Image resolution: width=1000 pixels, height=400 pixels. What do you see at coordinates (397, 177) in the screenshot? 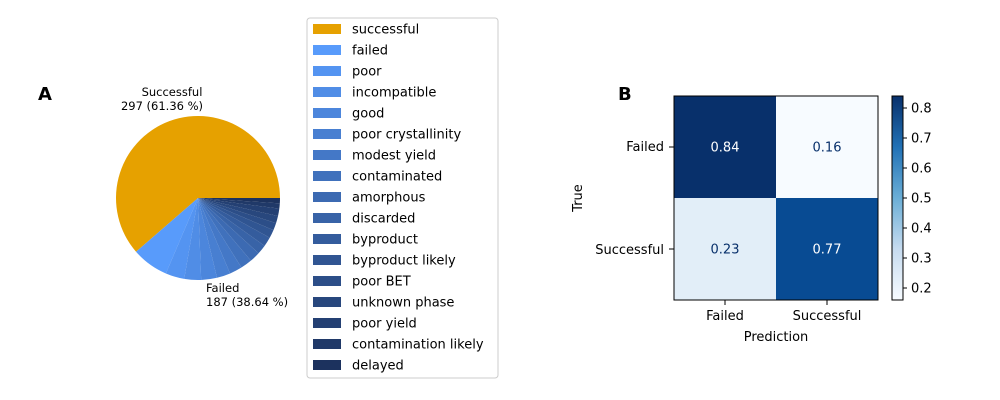
I see `legend-label-contaminated: contaminated` at bounding box center [397, 177].